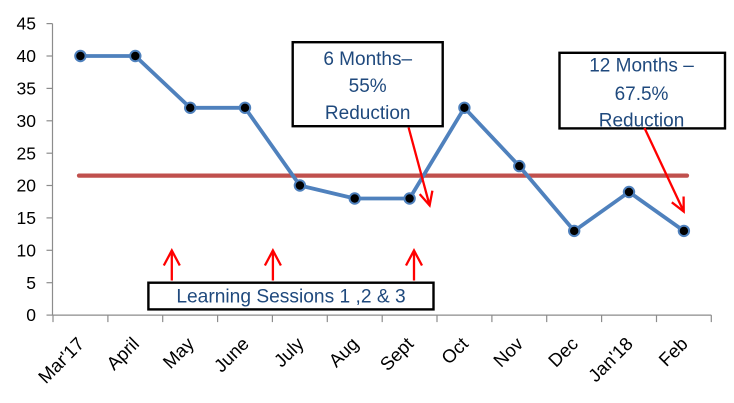 Image resolution: width=734 pixels, height=403 pixels. Describe the element at coordinates (27, 121) in the screenshot. I see `svg-text: 30` at that location.